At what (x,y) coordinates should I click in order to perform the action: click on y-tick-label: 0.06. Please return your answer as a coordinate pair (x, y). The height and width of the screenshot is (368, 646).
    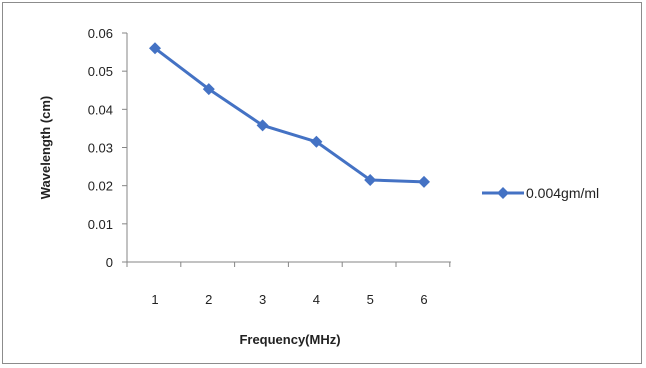
    Looking at the image, I should click on (100, 33).